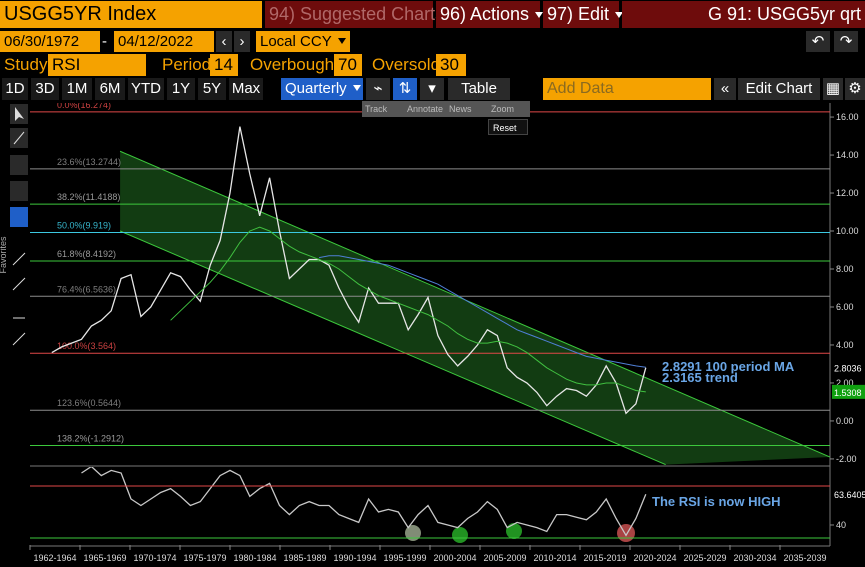 Image resolution: width=865 pixels, height=567 pixels. What do you see at coordinates (488, 14) in the screenshot?
I see `menu-tab: 96) Actions` at bounding box center [488, 14].